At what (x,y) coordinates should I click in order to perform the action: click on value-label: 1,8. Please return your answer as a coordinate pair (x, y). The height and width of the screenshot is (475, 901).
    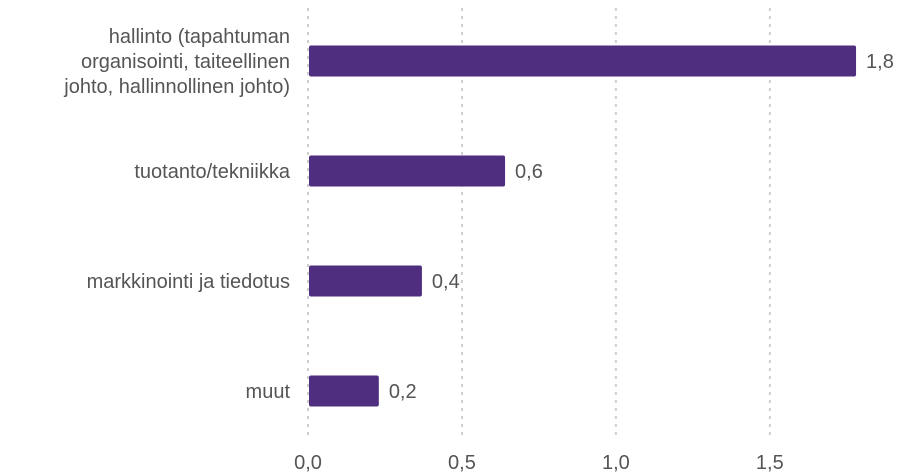
    Looking at the image, I should click on (880, 62).